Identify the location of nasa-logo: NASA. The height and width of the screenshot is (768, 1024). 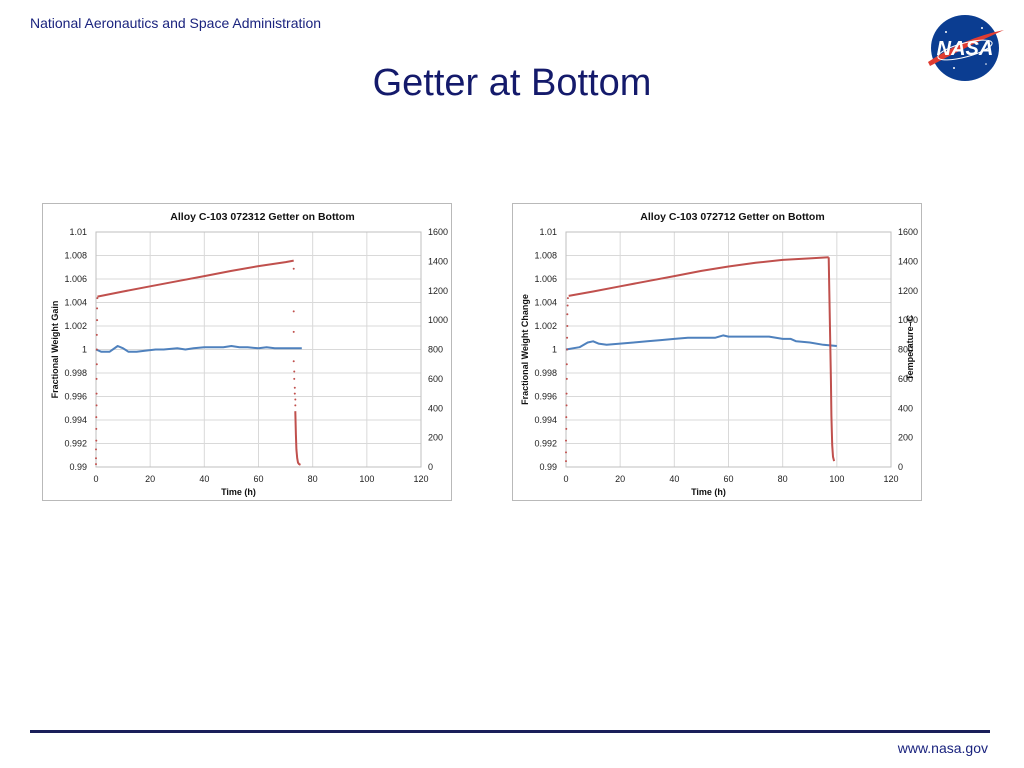
(966, 48).